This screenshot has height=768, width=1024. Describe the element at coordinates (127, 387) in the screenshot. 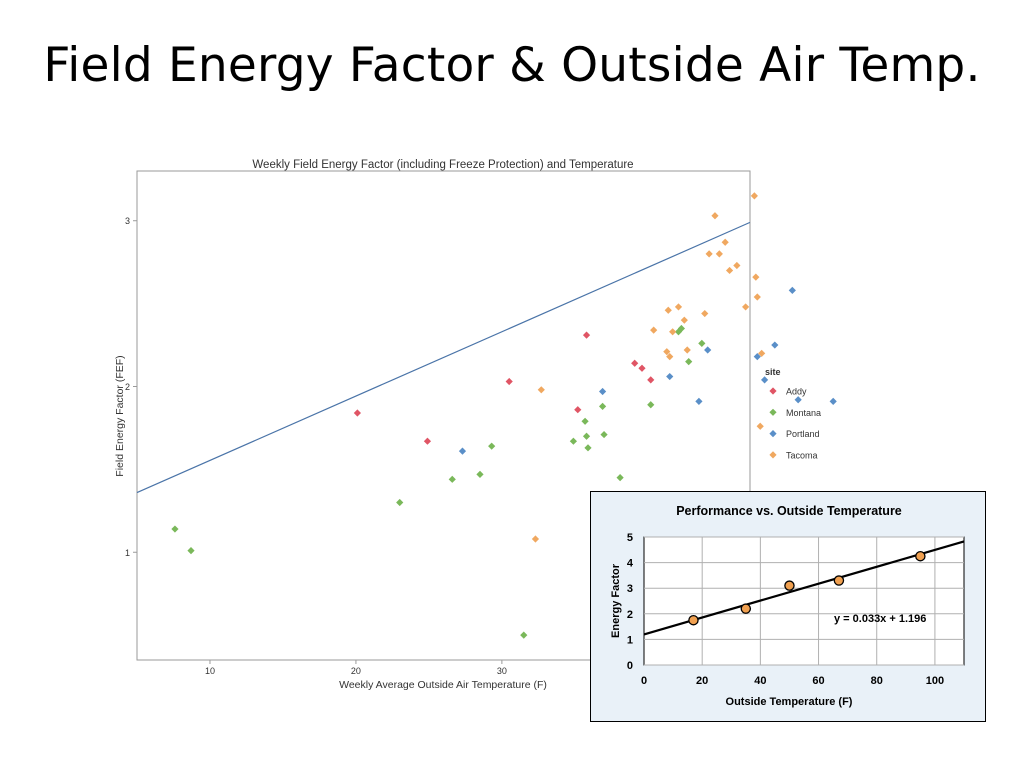

I see `main-y-tick-label: 2` at that location.